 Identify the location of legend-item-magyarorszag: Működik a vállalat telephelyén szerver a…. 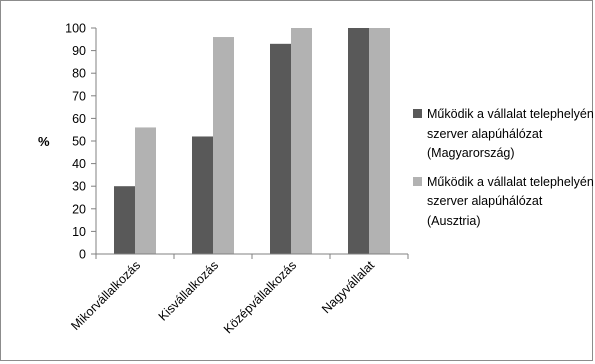
(504, 134).